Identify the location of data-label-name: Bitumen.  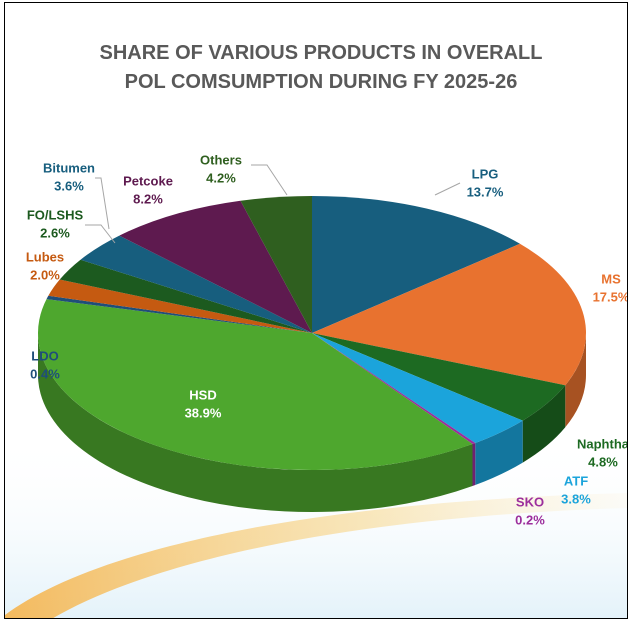
(69, 167).